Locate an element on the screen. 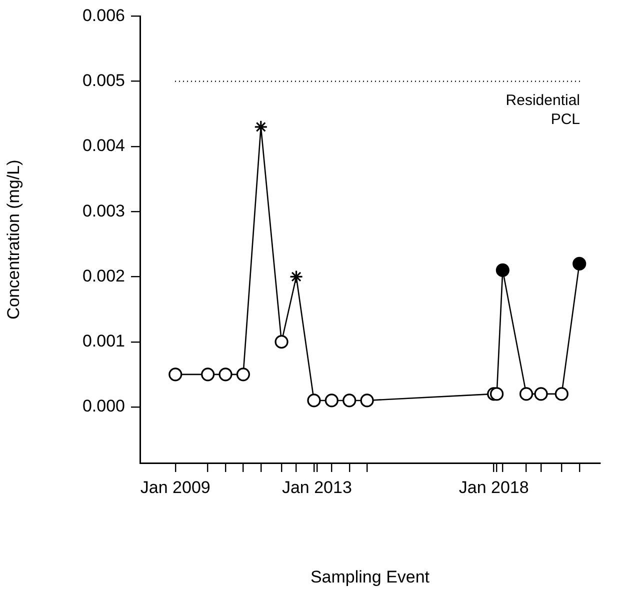 This screenshot has height=592, width=620. y-axis-title: Concentration (mg/L) is located at coordinates (13, 240).